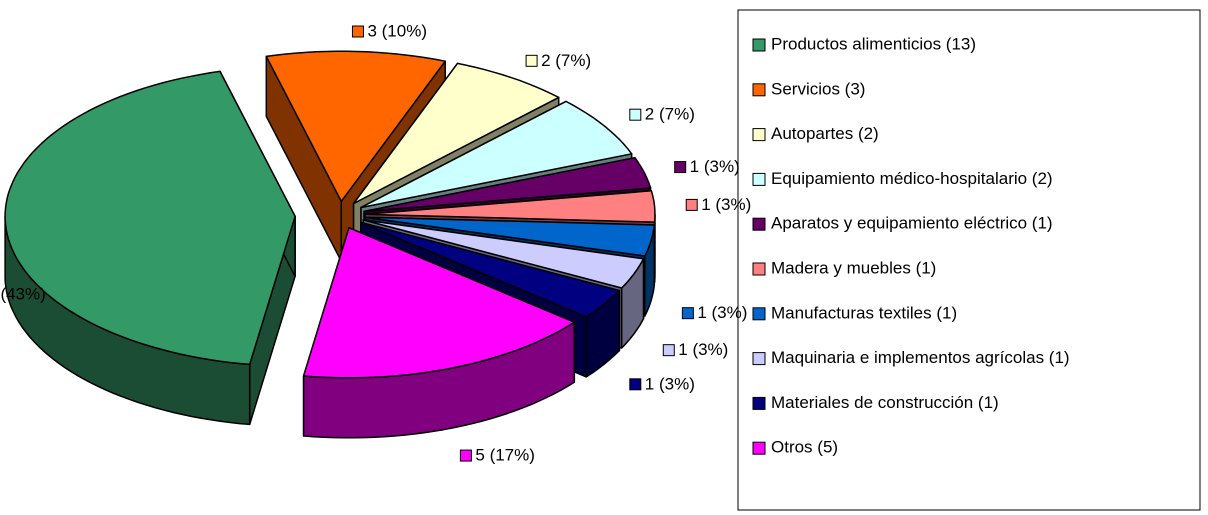 The height and width of the screenshot is (515, 1208). I want to click on data-label: 13 (43%), so click(23, 294).